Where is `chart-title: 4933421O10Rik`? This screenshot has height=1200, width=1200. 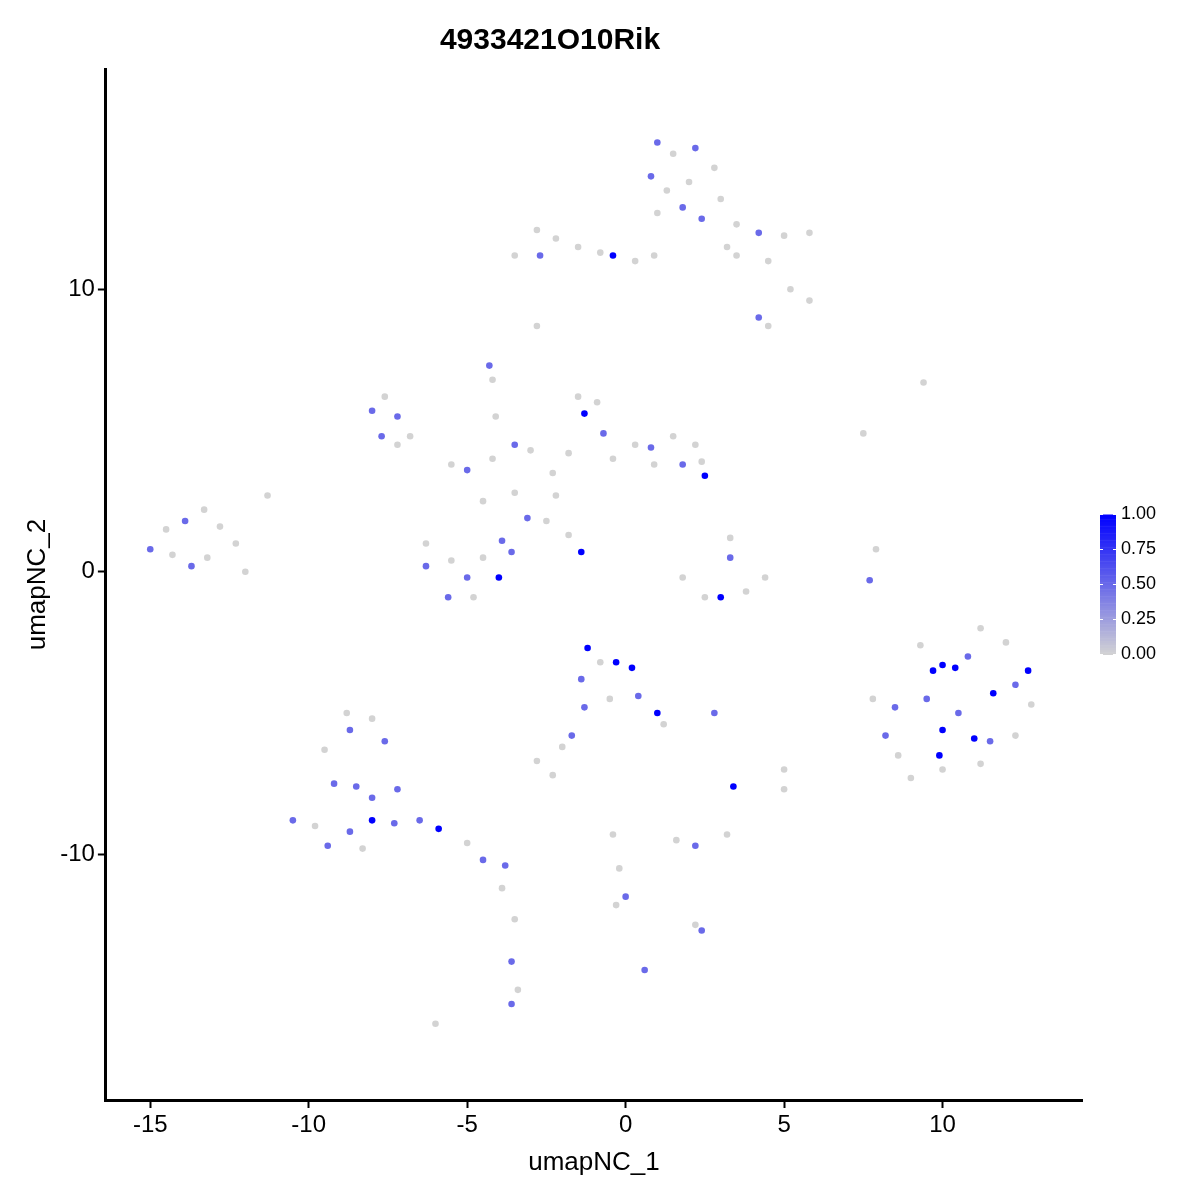
chart-title: 4933421O10Rik is located at coordinates (550, 39).